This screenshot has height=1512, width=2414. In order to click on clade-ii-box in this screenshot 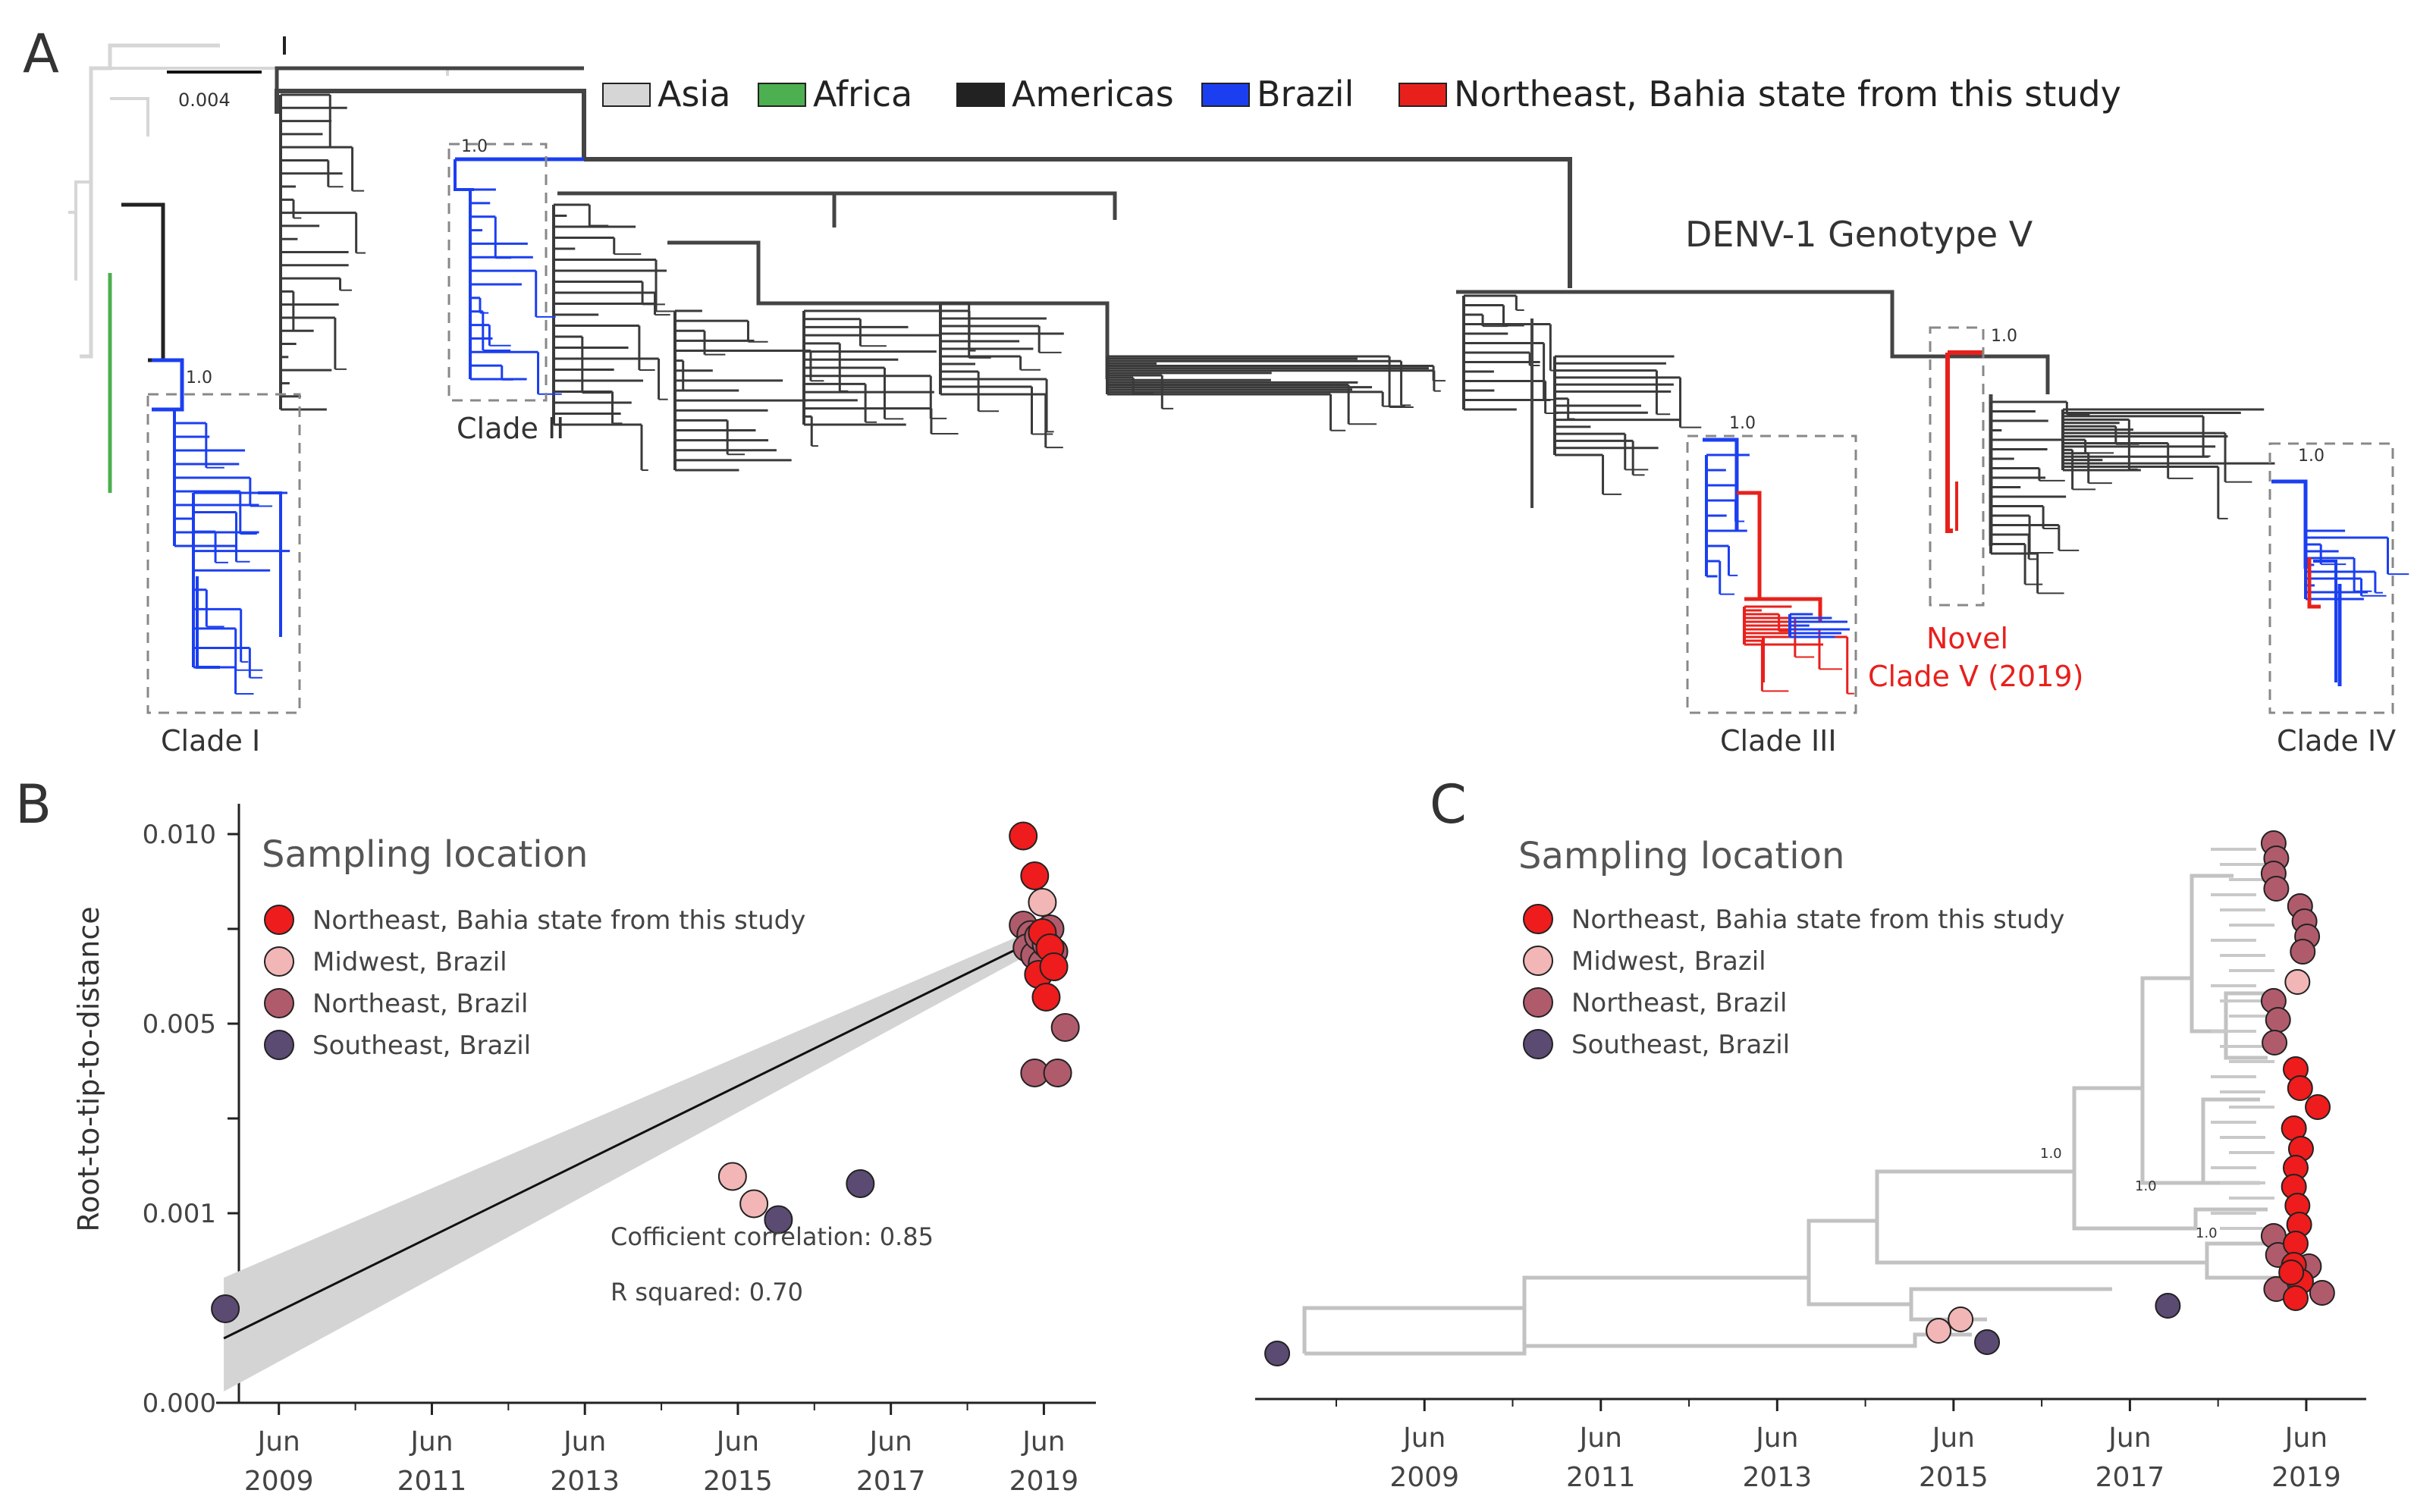, I will do `click(498, 272)`.